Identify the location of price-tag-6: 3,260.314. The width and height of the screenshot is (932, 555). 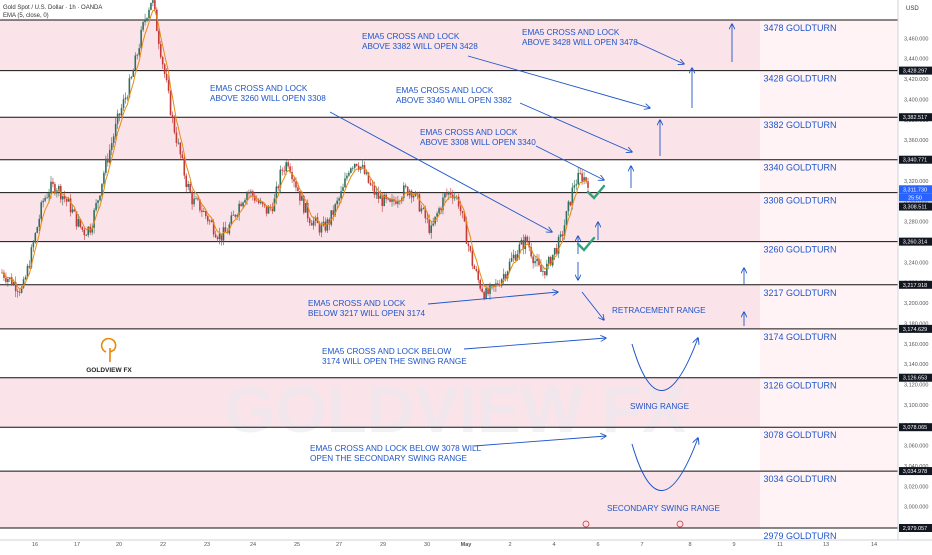
(915, 243).